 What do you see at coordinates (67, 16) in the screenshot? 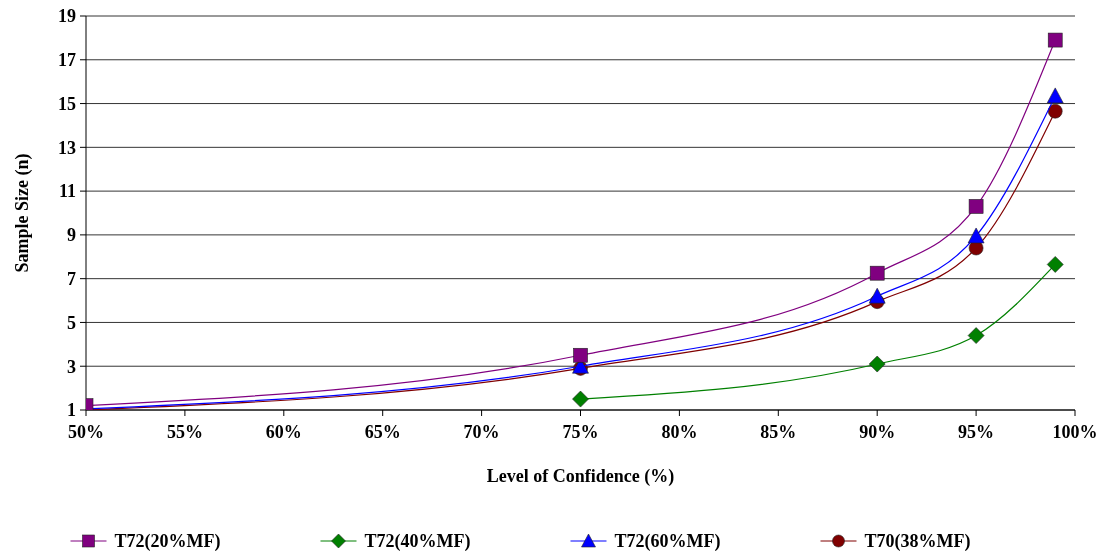
I see `y-tick-label: 19` at bounding box center [67, 16].